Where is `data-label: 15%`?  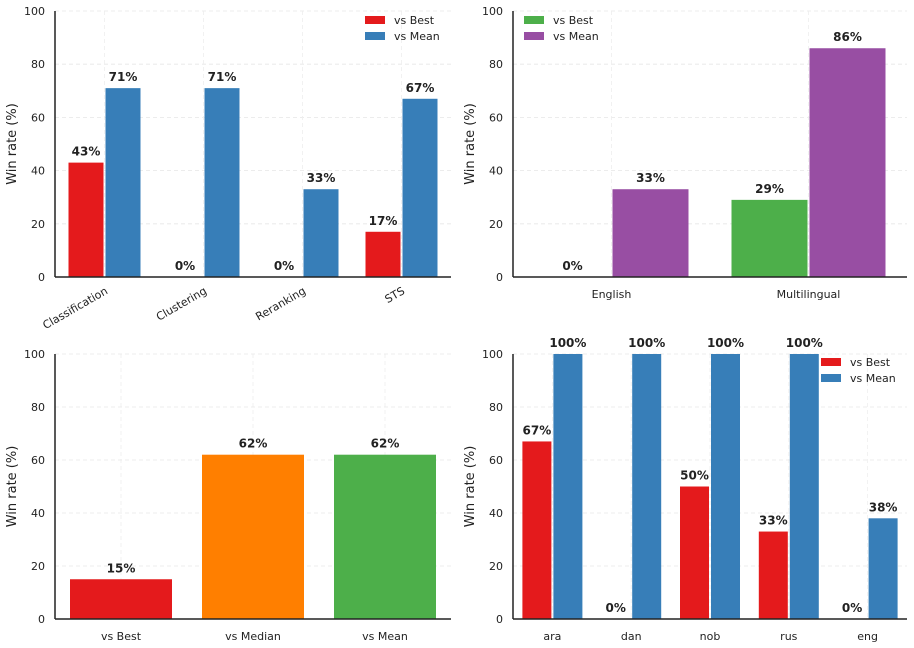
data-label: 15% is located at coordinates (121, 568).